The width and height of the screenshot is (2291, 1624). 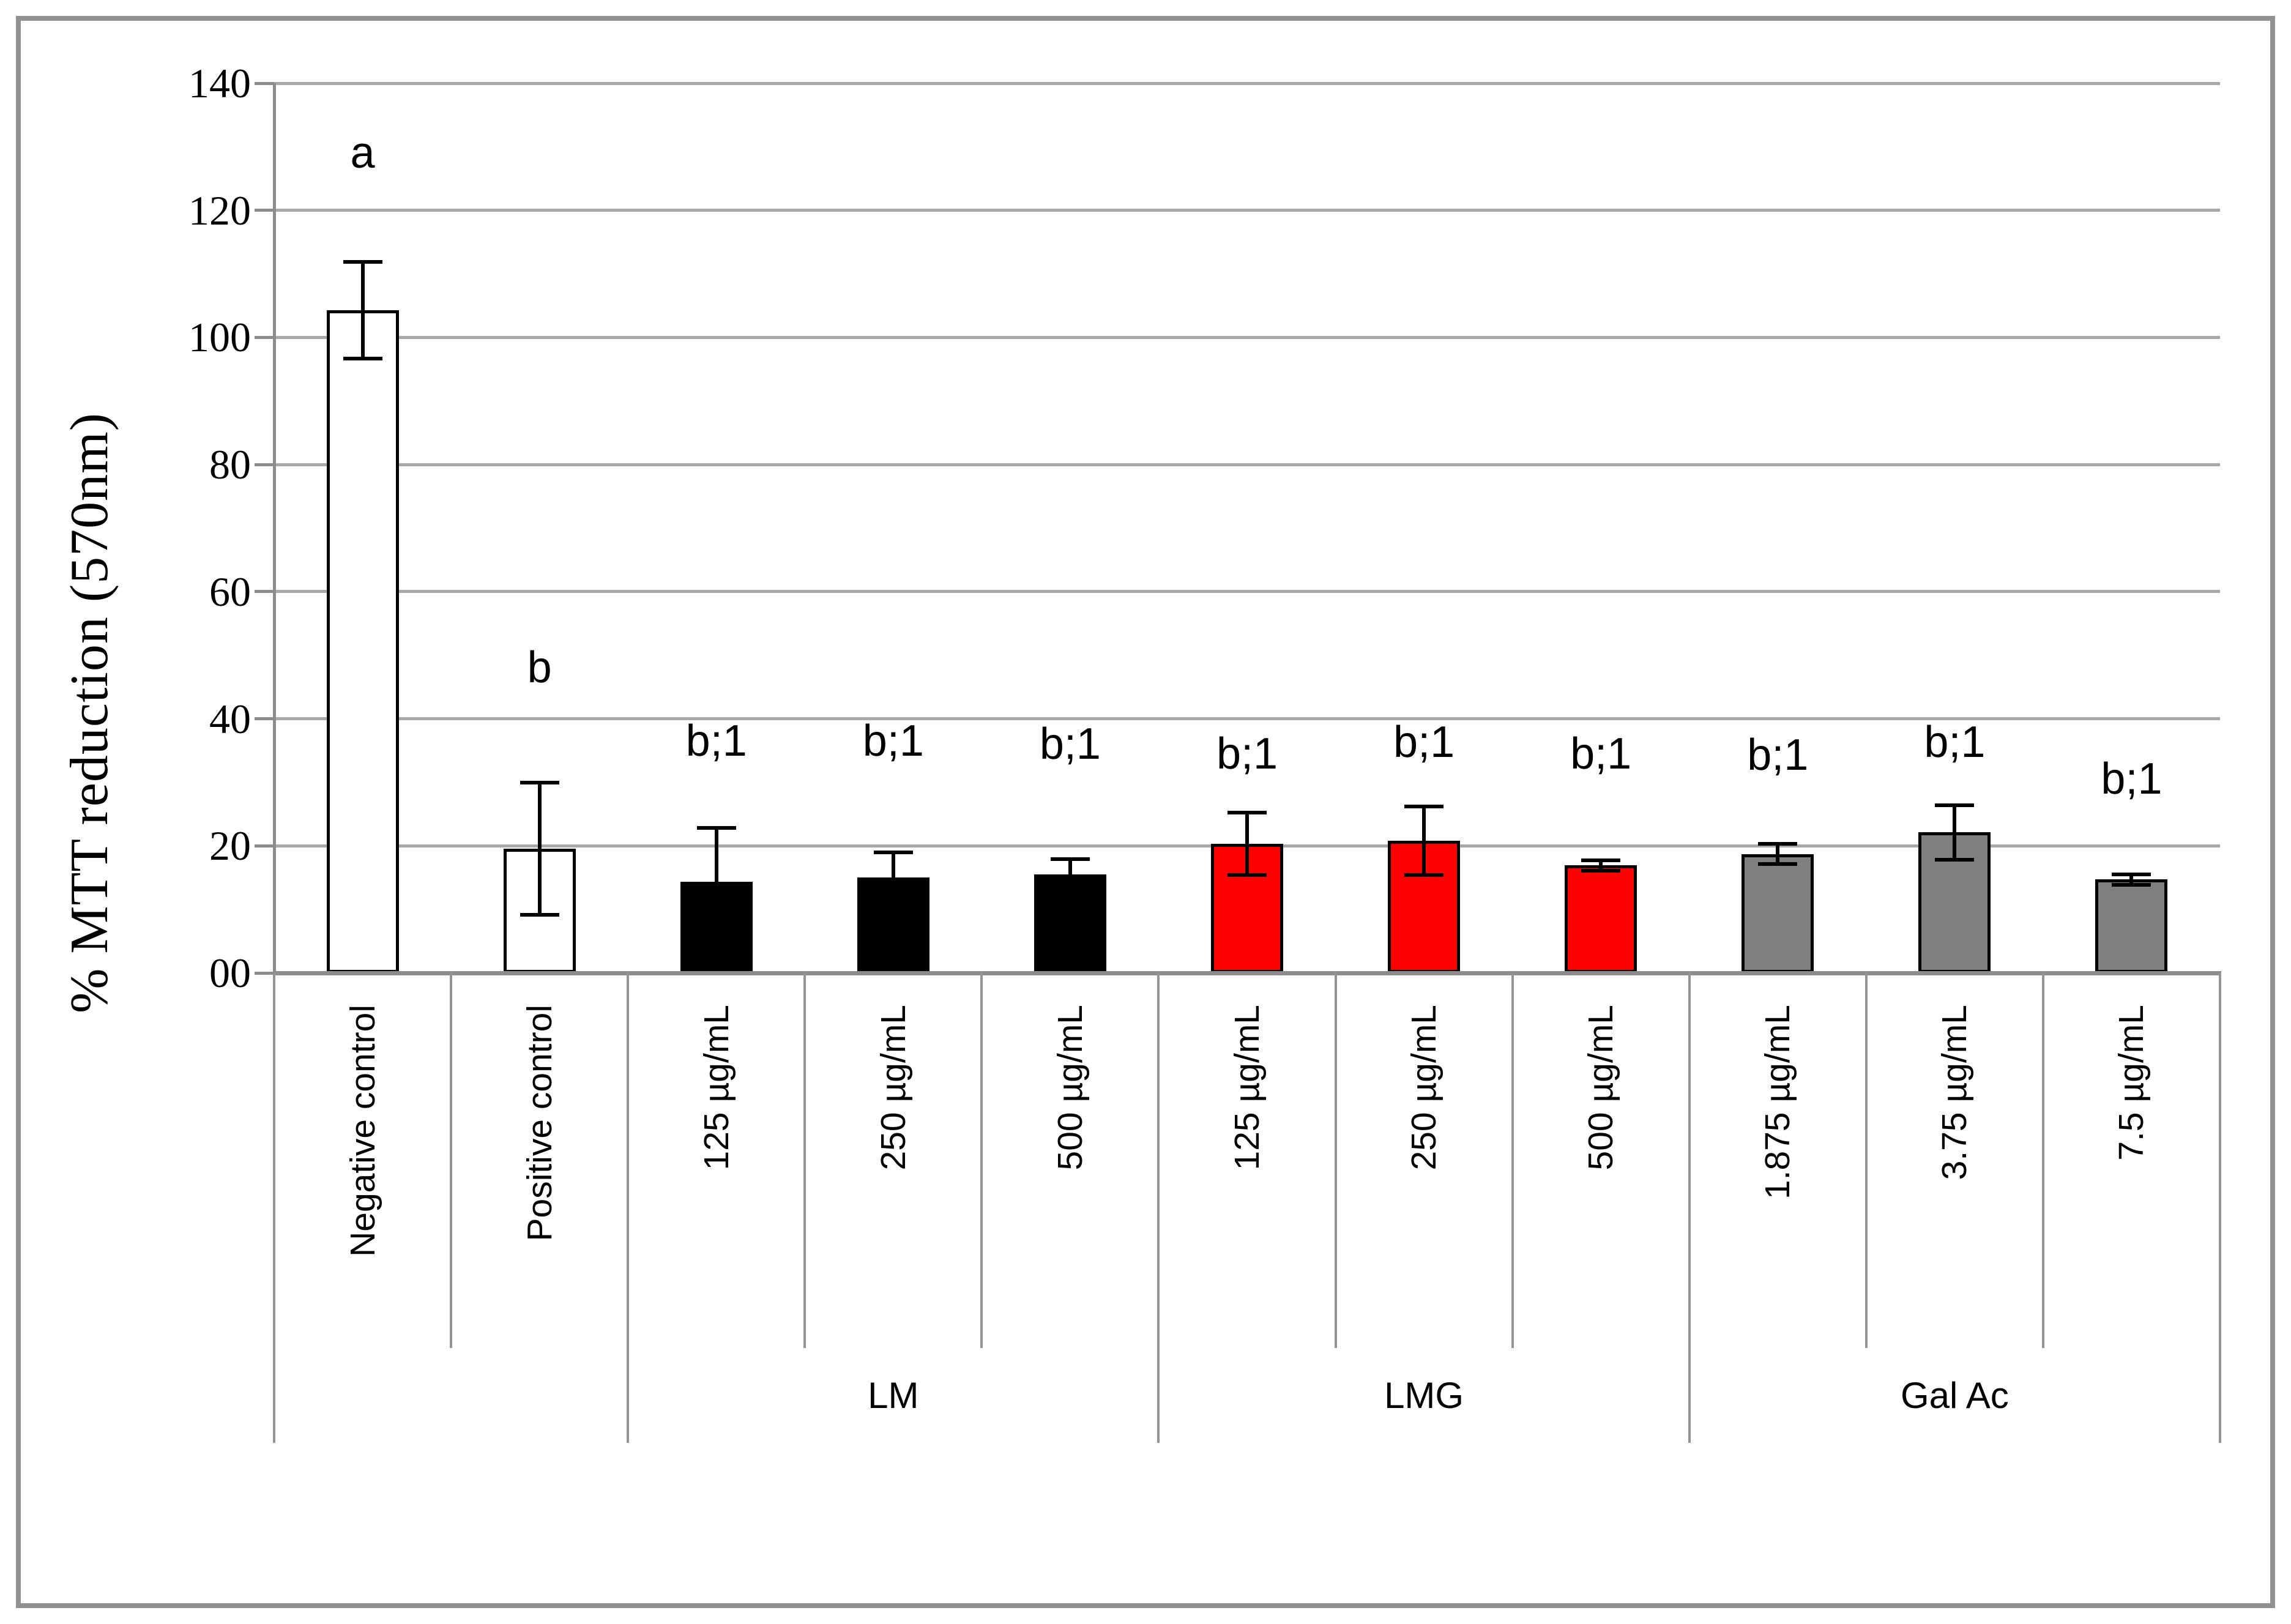 What do you see at coordinates (1778, 755) in the screenshot?
I see `annotation-gal-ac-1.875-g-ml: b;1` at bounding box center [1778, 755].